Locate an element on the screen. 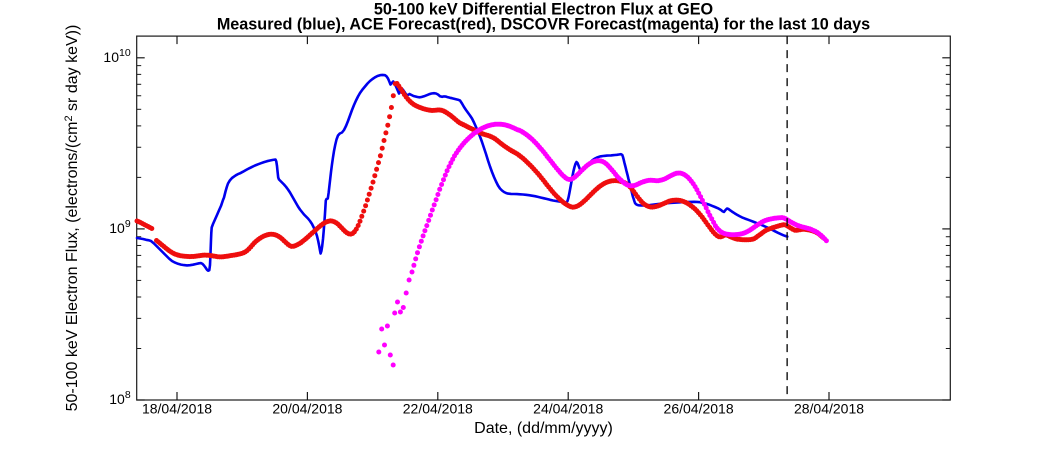 This screenshot has height=450, width=1050. x-tick-label: 18/04/2018 is located at coordinates (177, 409).